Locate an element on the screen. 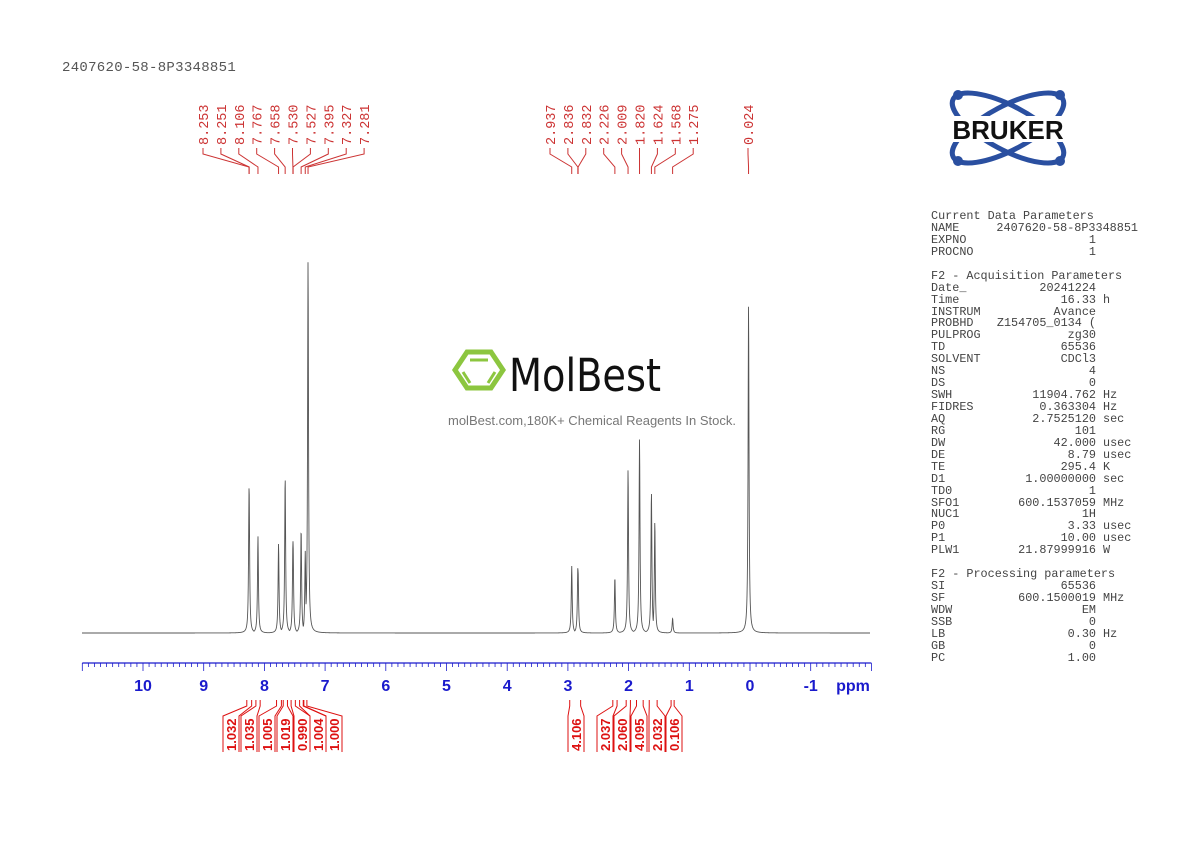  param-row: GB 0 is located at coordinates (1046, 645).